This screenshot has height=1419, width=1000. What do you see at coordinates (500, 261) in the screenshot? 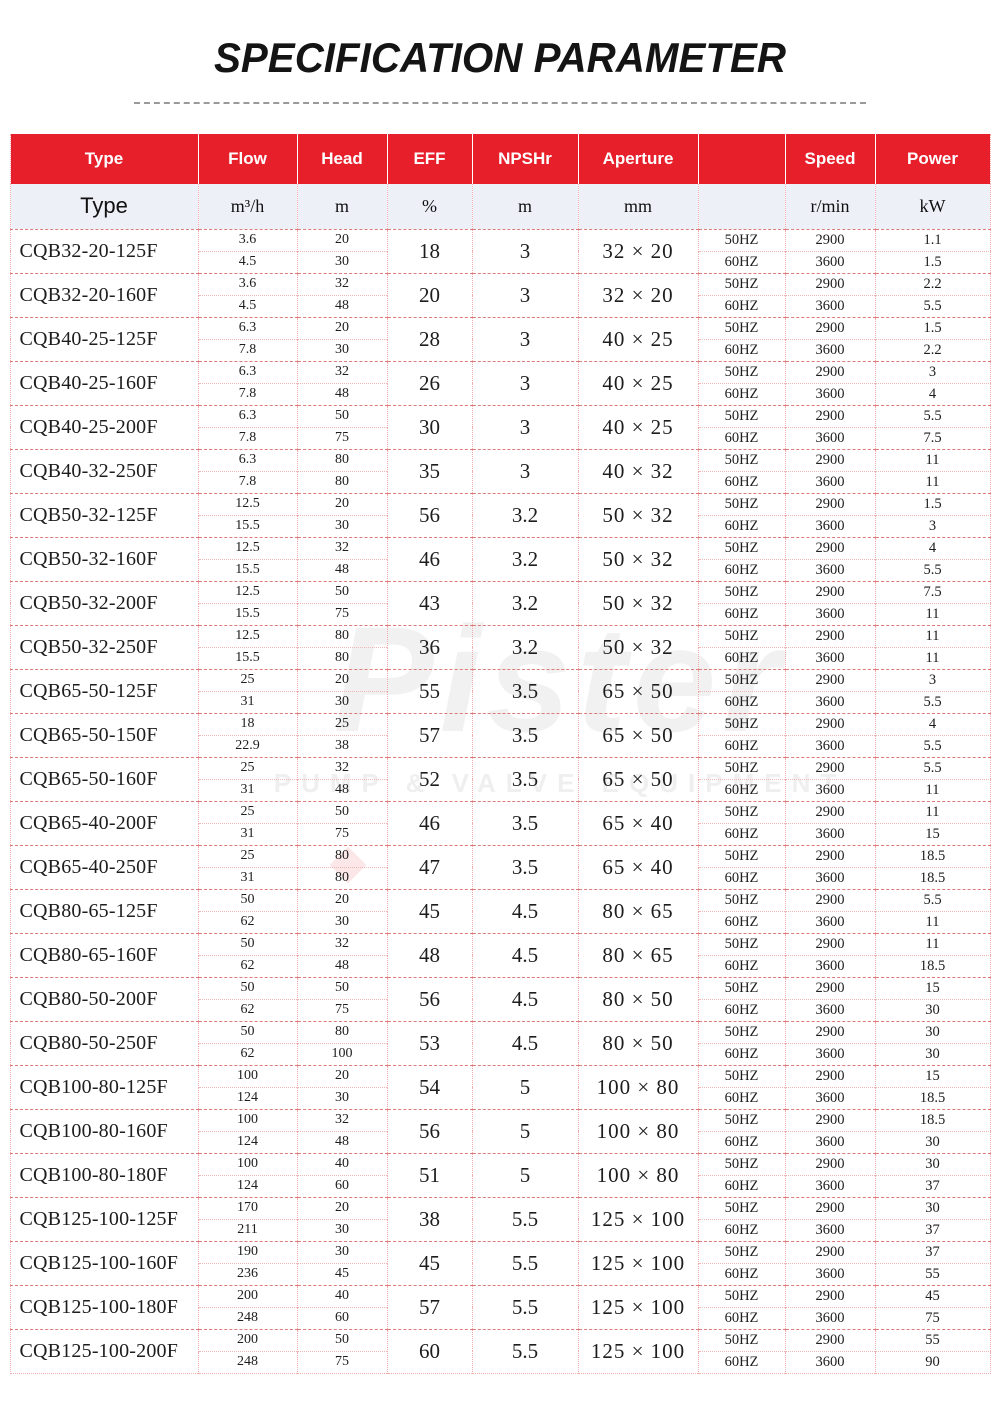
I see `pump-row-bottom: 4.5 30 60HZ 3600 1.5` at bounding box center [500, 261].